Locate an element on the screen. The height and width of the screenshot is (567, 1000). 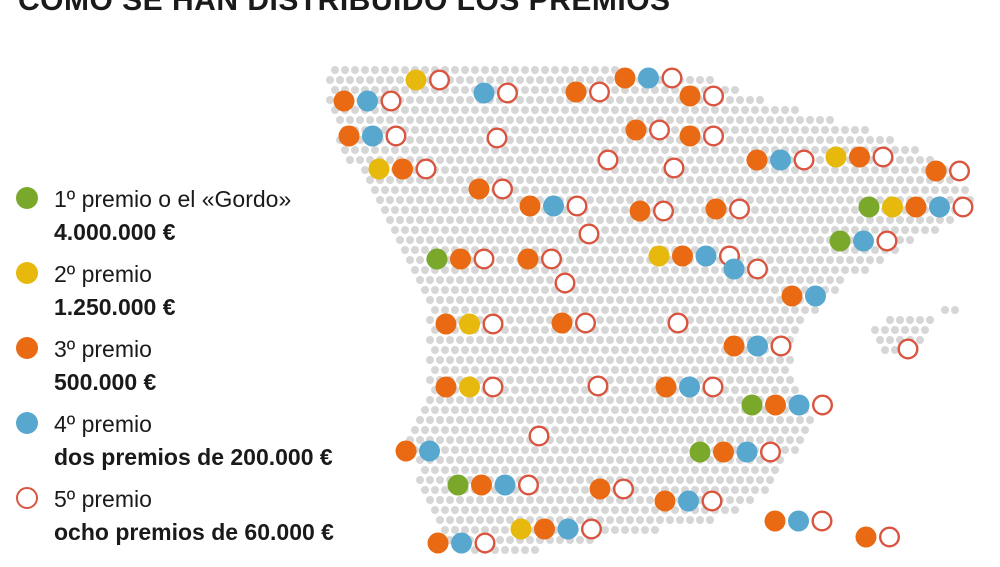
prize-marker-tercero is located at coordinates (640, 211).